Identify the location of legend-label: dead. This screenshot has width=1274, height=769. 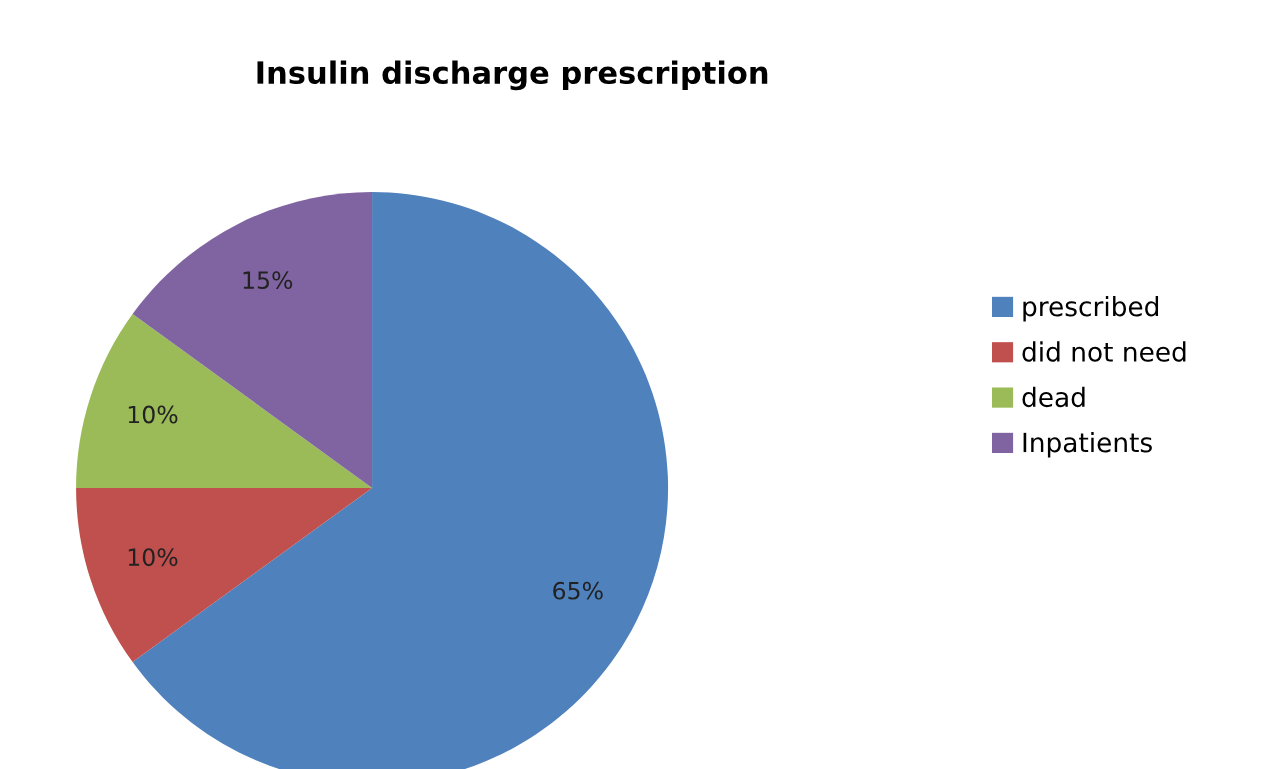
(1053, 397).